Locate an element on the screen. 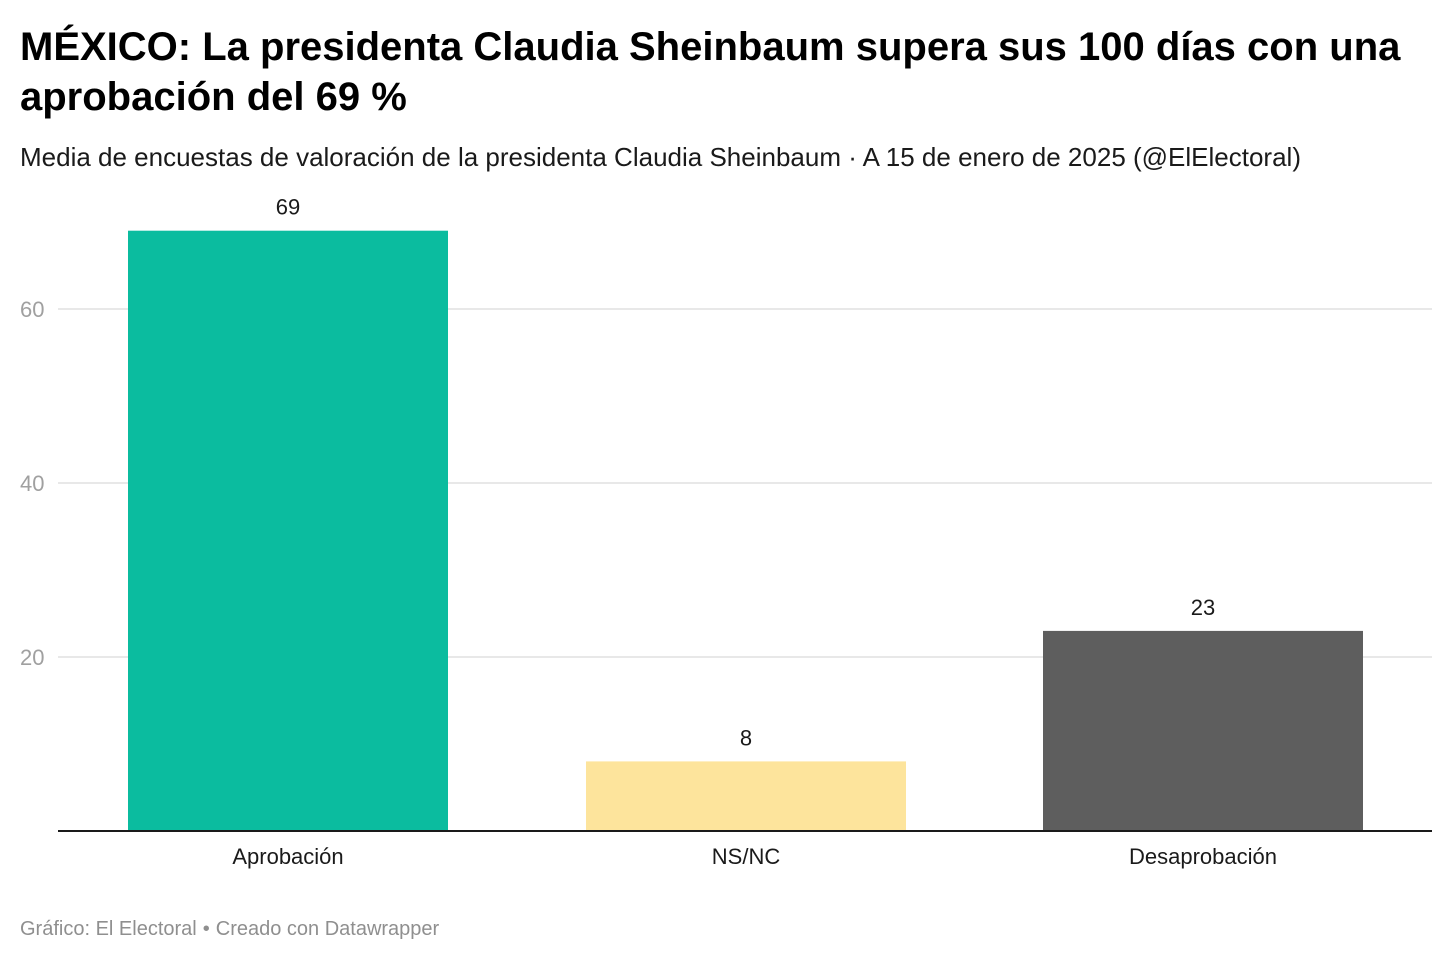 The width and height of the screenshot is (1452, 962). y-axis-ticks: 20 40 60 is located at coordinates (32, 483).